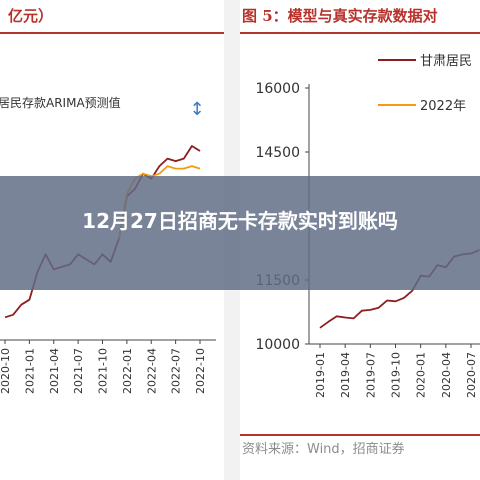  What do you see at coordinates (200, 371) in the screenshot?
I see `left-x-tick-label: 2022-10` at bounding box center [200, 371].